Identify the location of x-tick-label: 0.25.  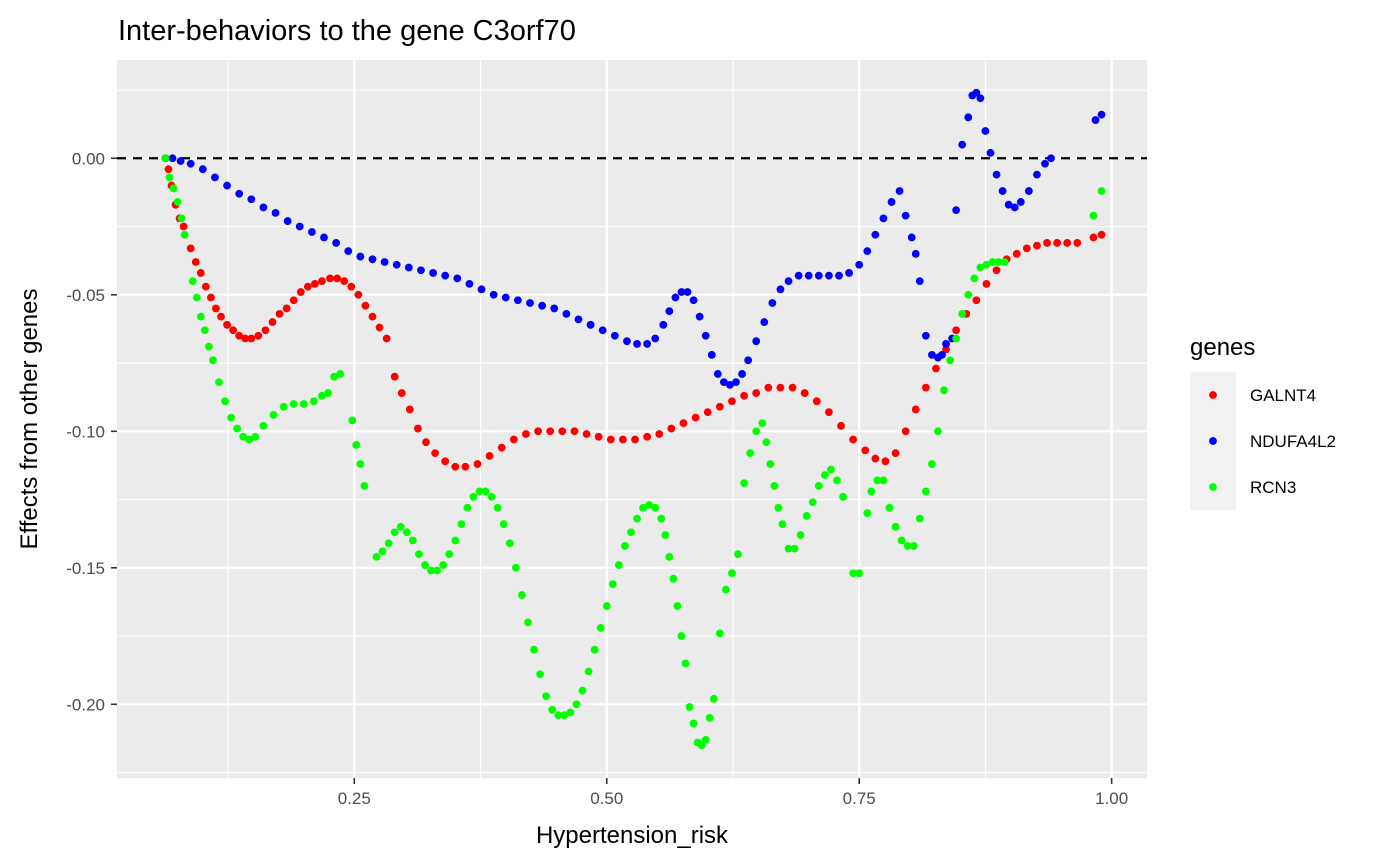
(354, 798).